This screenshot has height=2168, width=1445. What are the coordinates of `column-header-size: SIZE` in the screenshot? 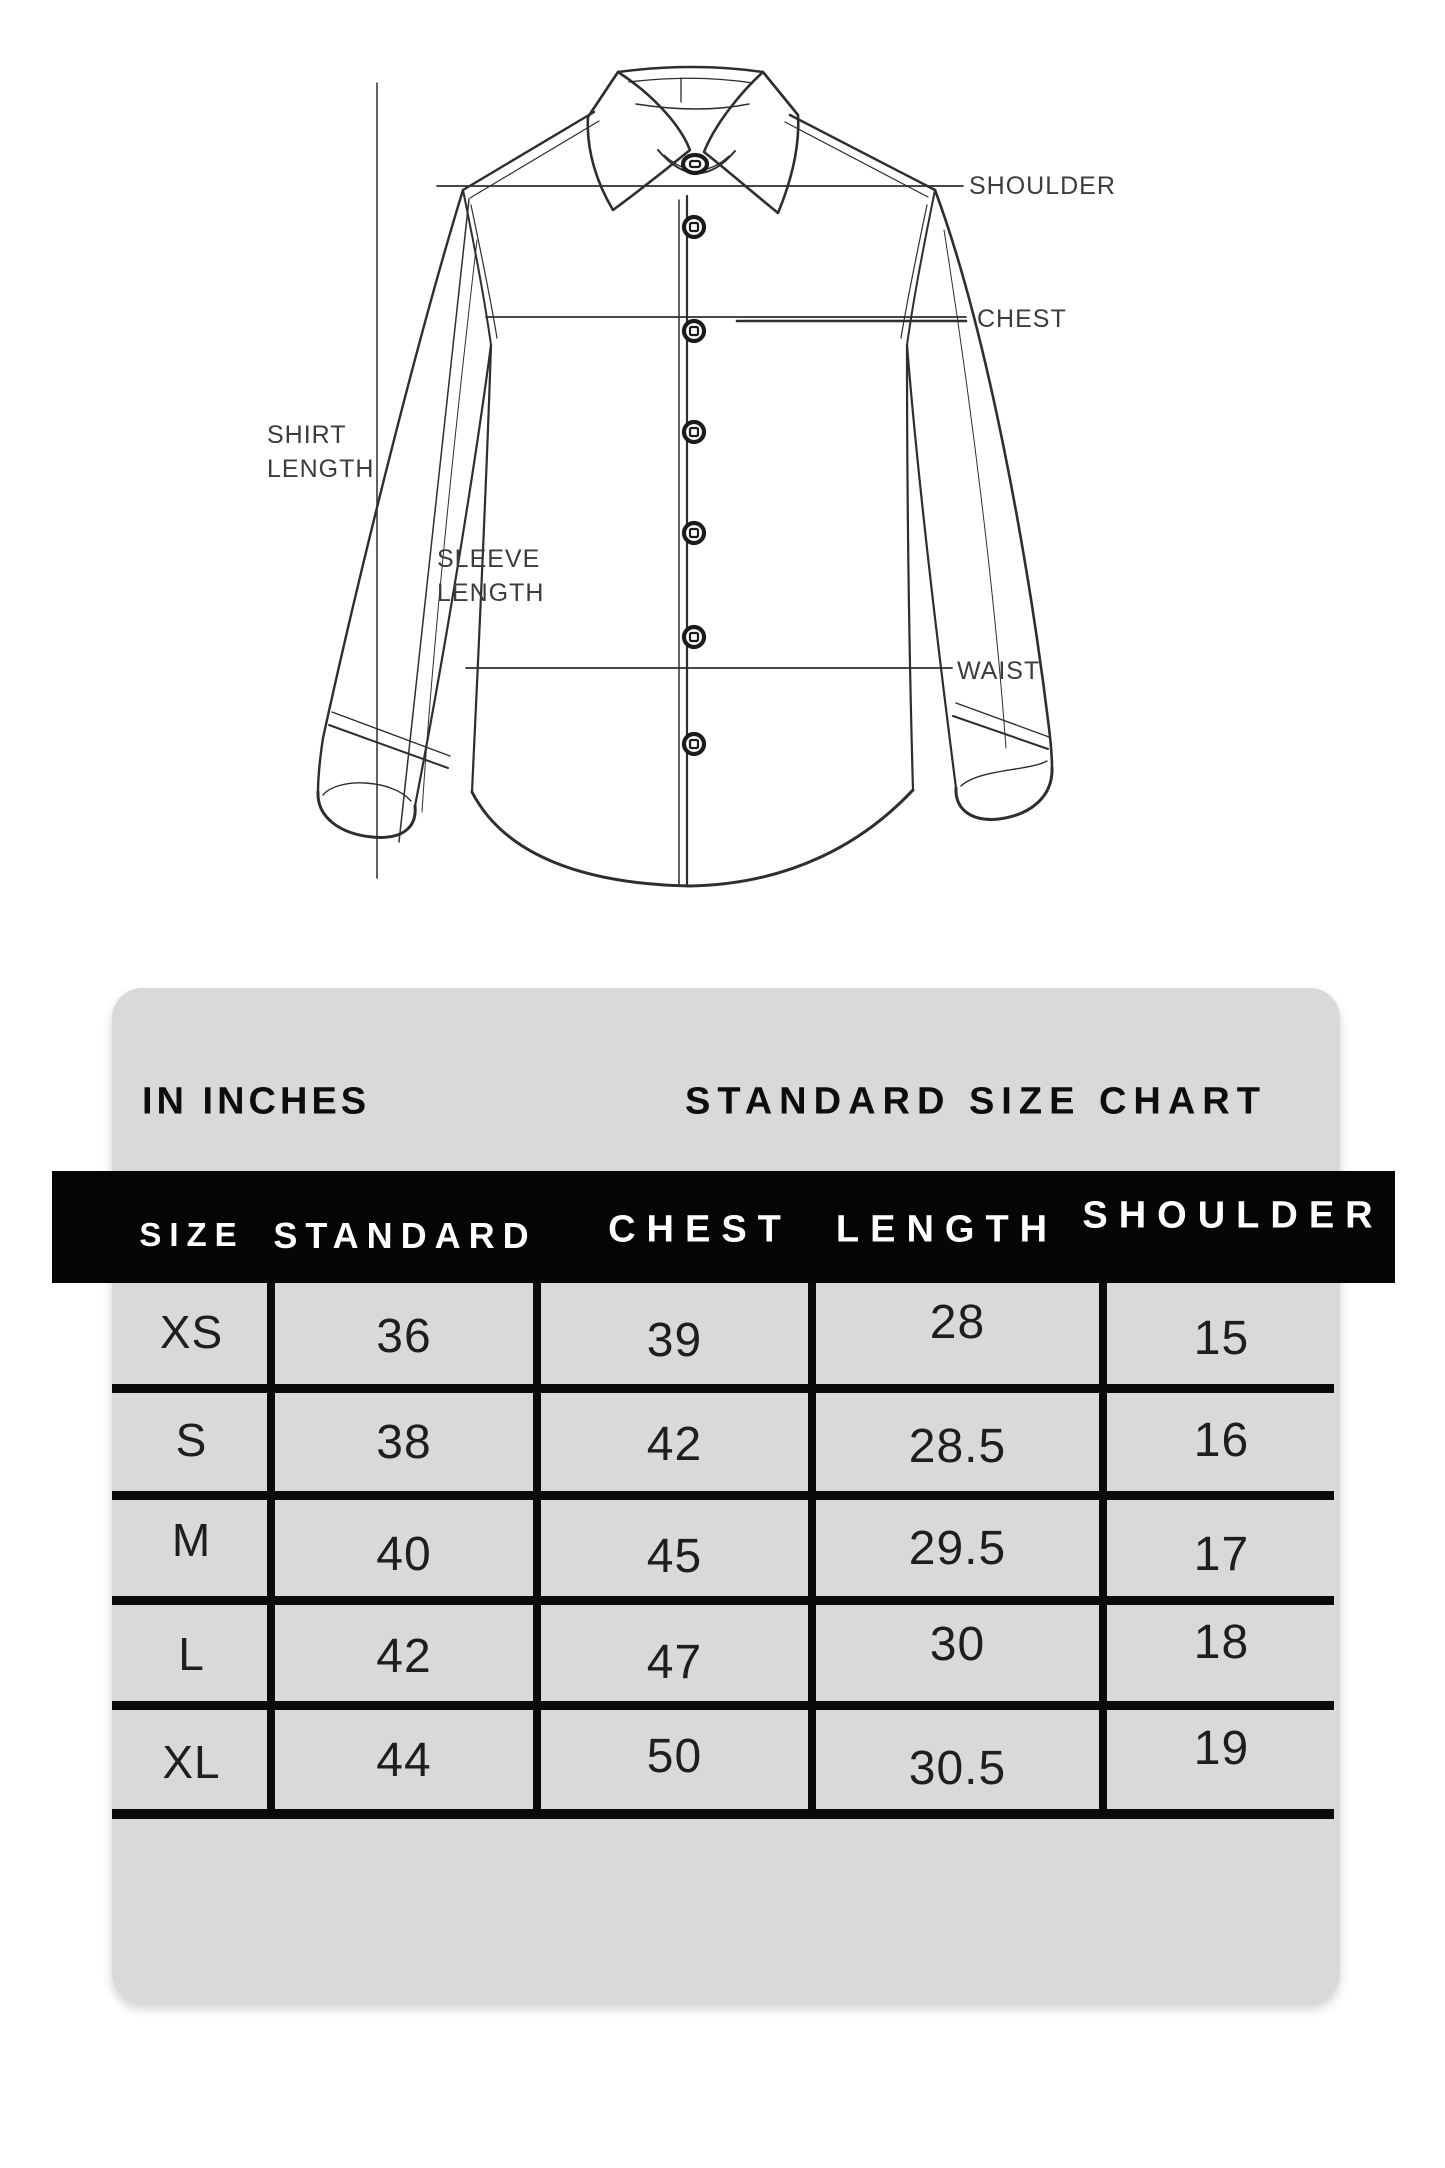 It's located at (192, 1234).